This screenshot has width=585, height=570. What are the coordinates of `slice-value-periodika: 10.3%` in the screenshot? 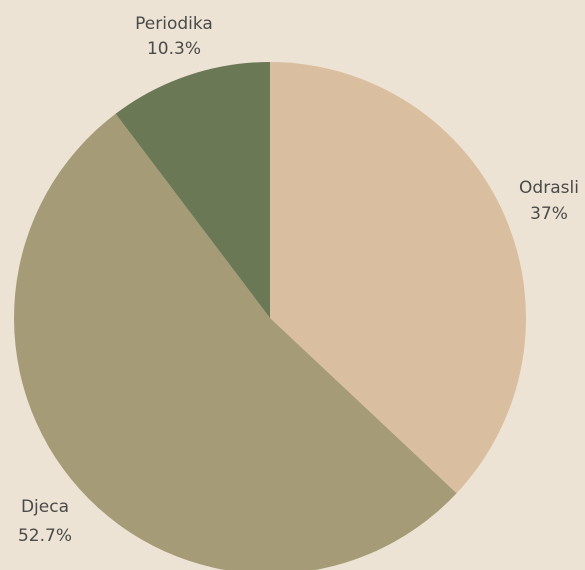 It's located at (174, 49).